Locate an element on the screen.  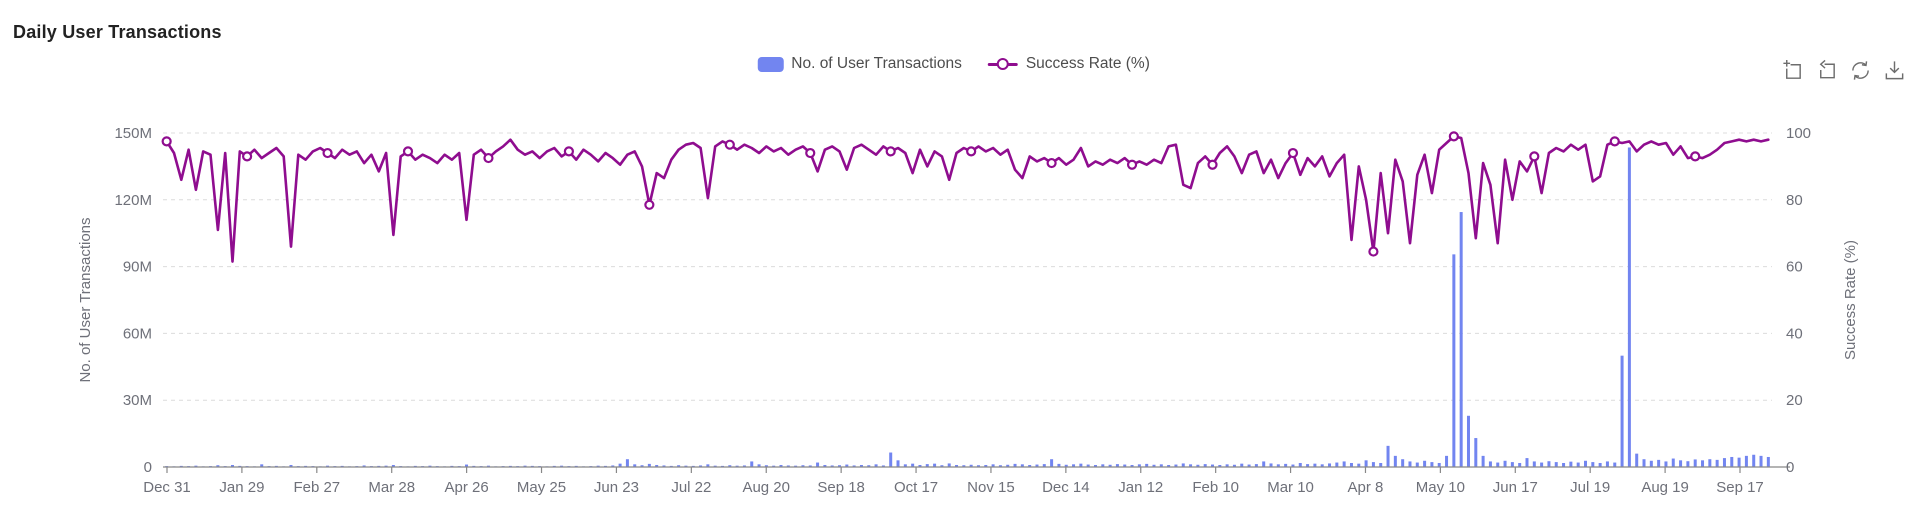
line-swatch-icon is located at coordinates (1002, 64).